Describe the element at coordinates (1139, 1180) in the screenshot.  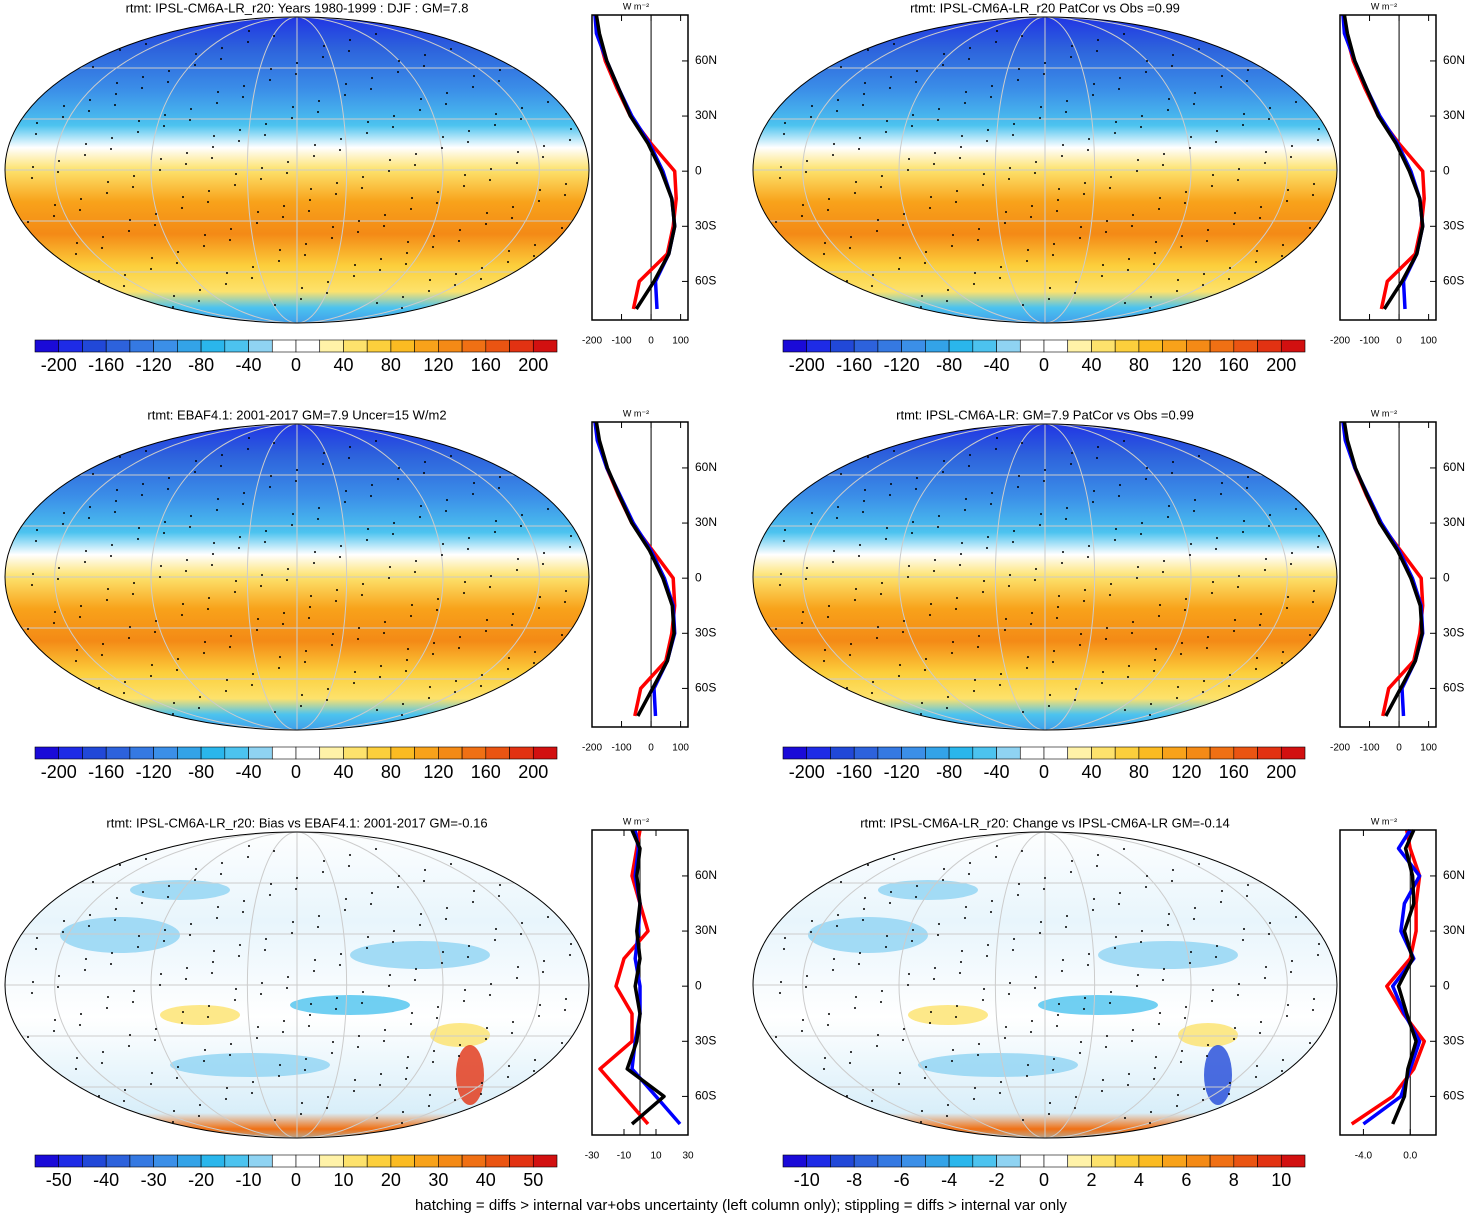
I see `colorbar-tick-label: 4` at that location.